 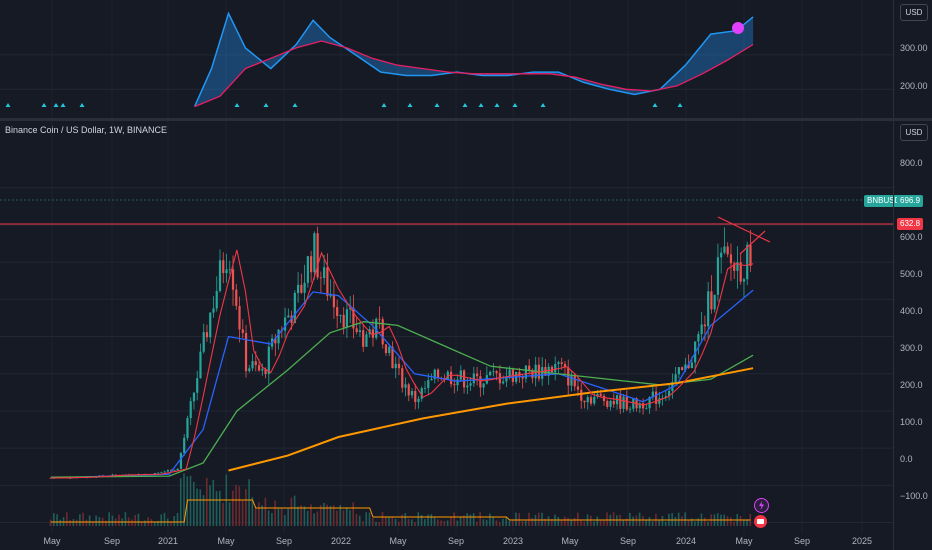 What do you see at coordinates (914, 48) in the screenshot?
I see `indicator-axis-label: 300.00` at bounding box center [914, 48].